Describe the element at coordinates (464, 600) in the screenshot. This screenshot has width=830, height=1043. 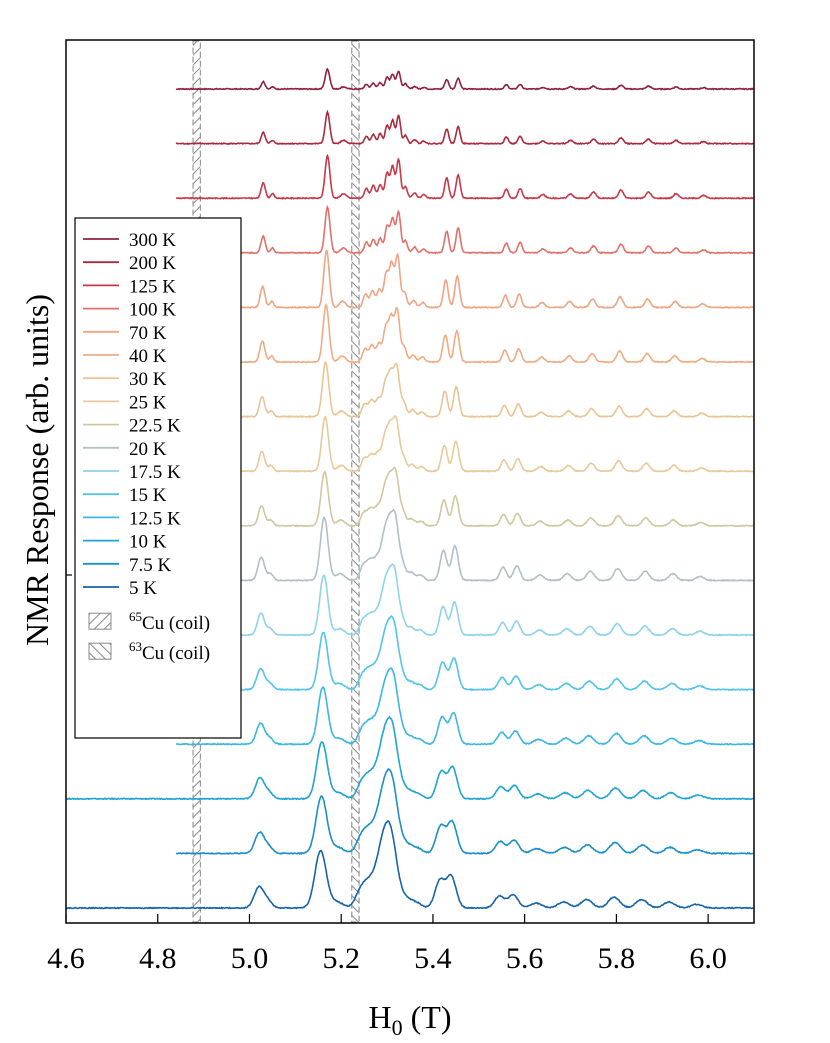
I see `spectrum-trace-17-5-K` at that location.